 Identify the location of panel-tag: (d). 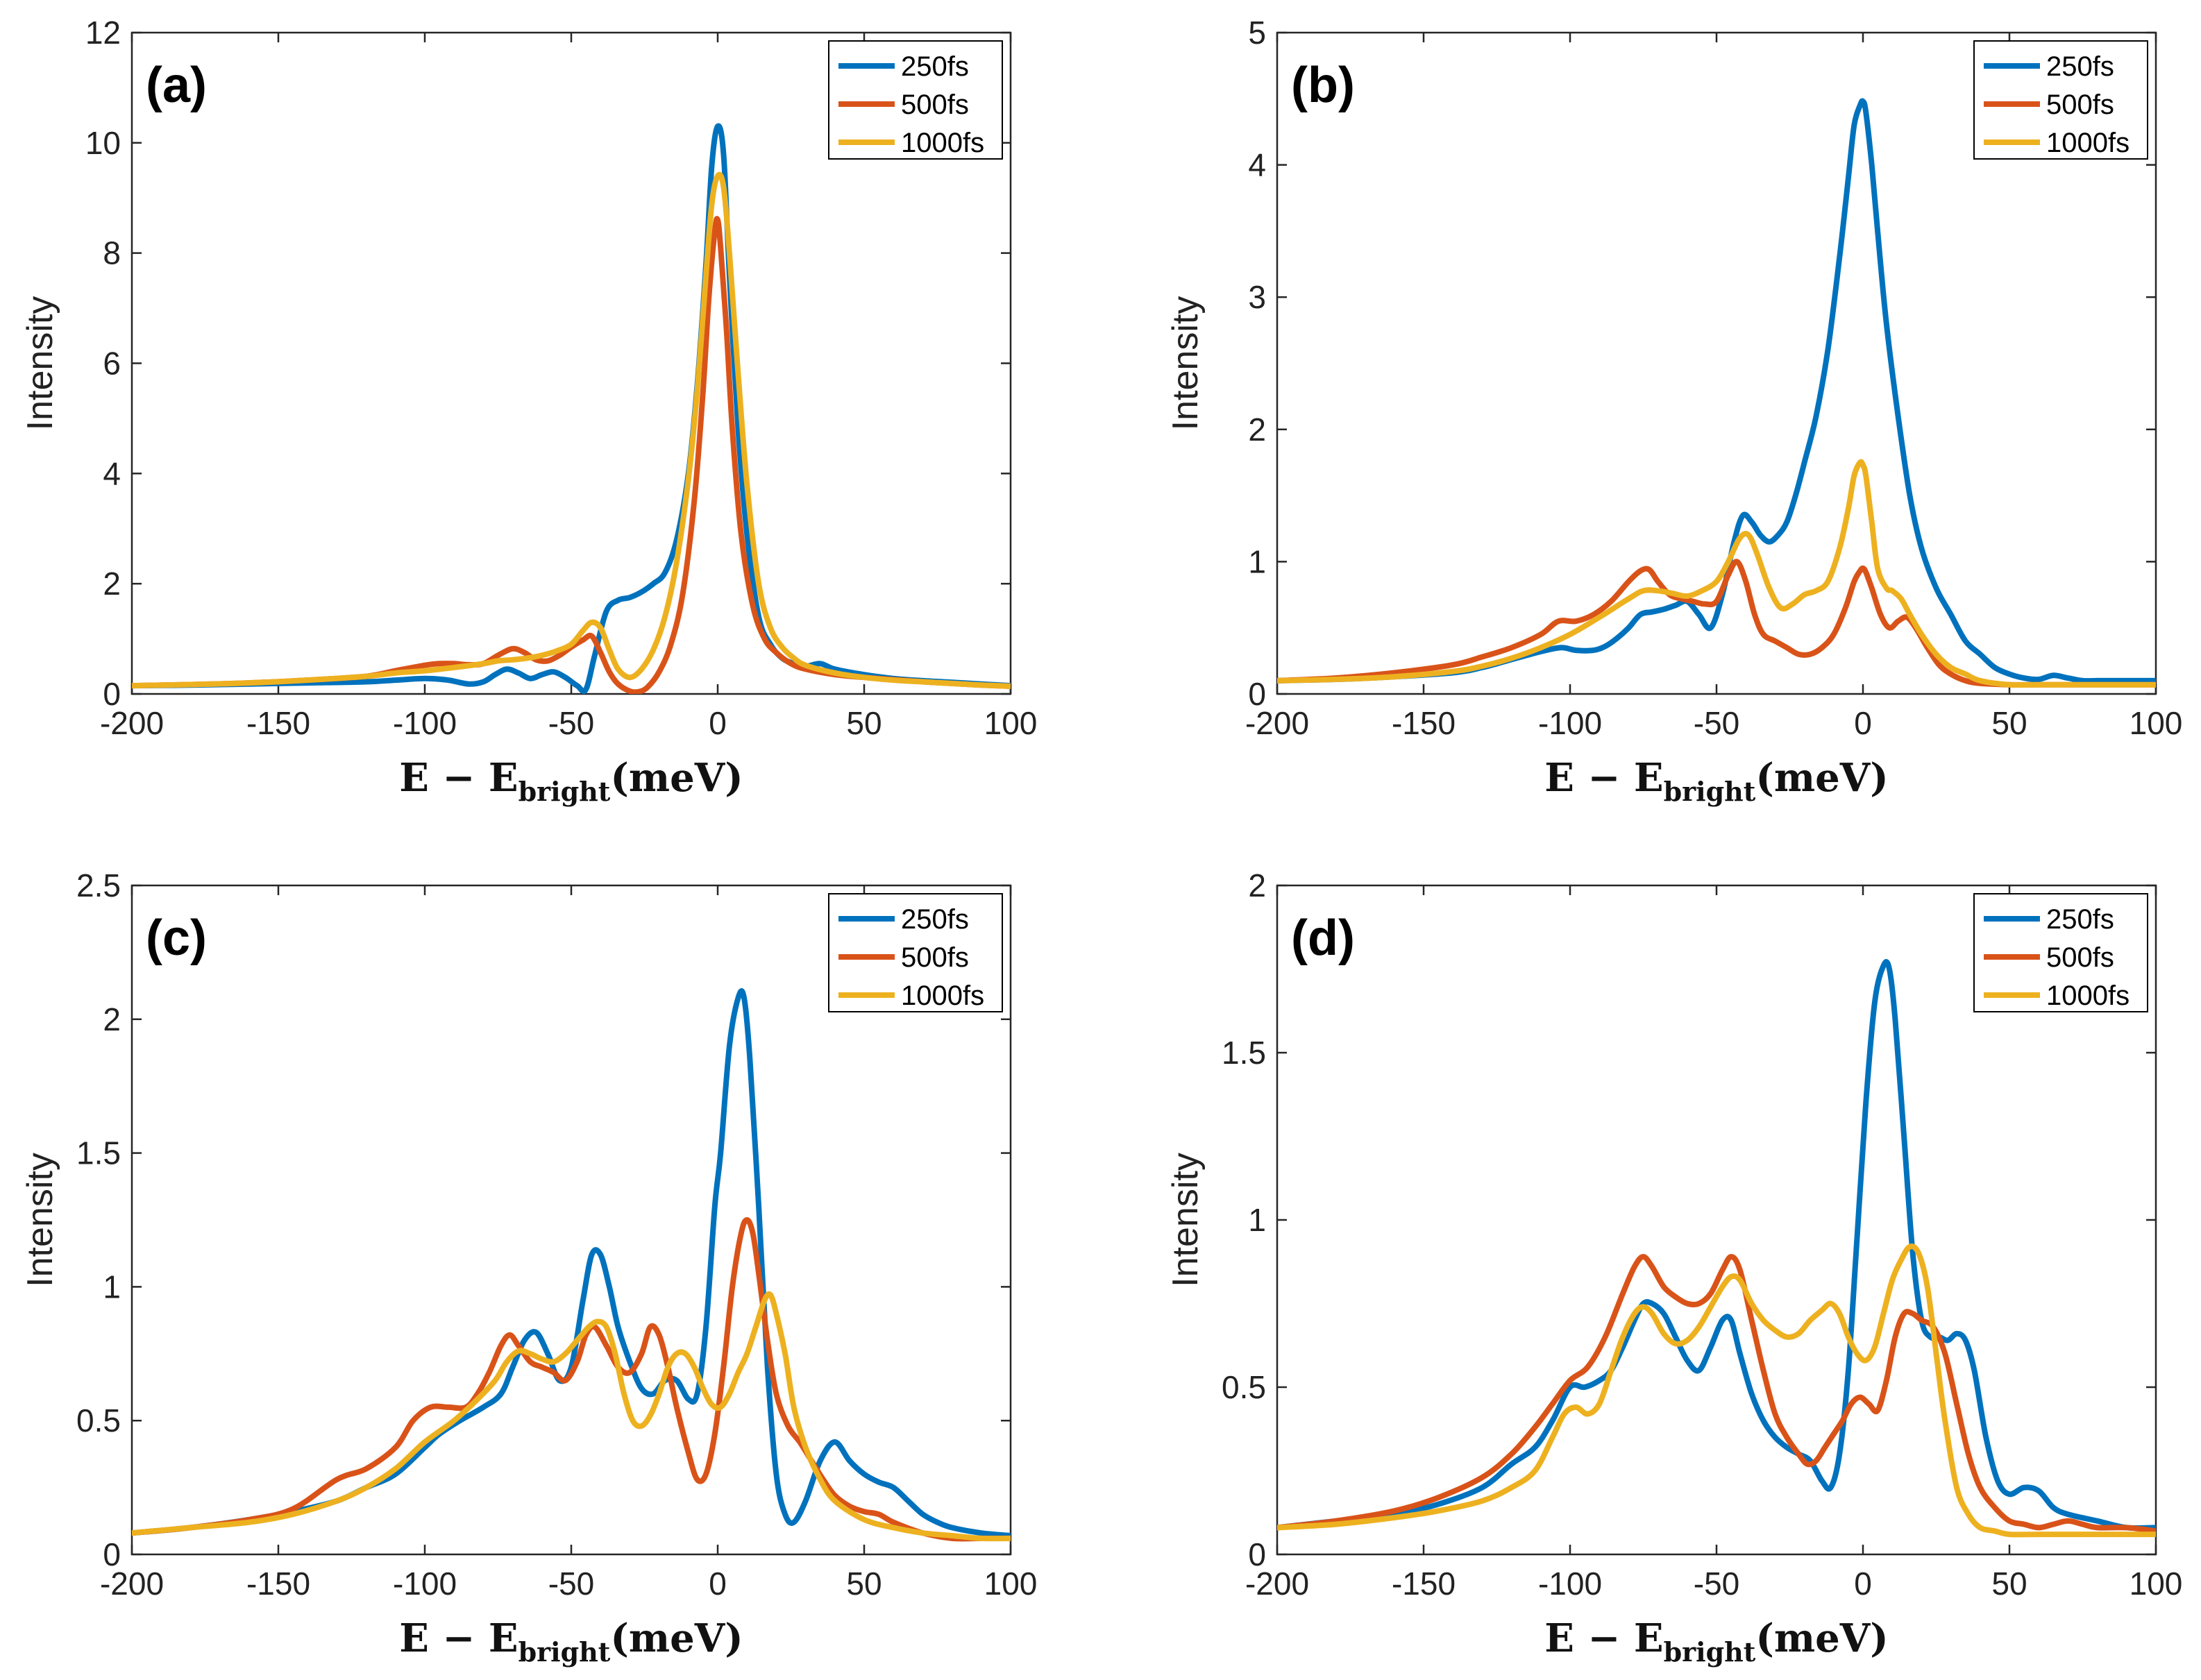
(1323, 938).